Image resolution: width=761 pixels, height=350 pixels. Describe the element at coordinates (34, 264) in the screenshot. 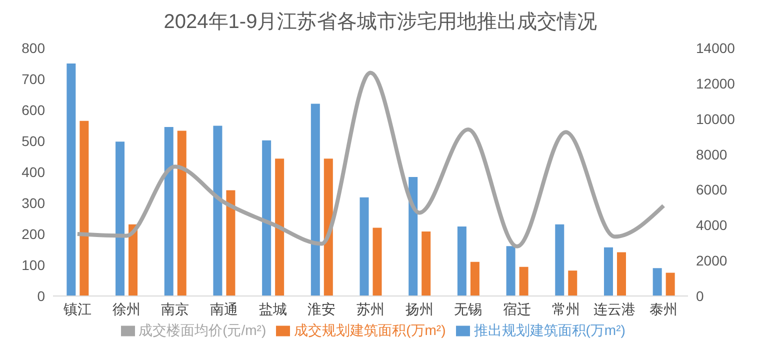

I see `y-tick-label: 100` at that location.